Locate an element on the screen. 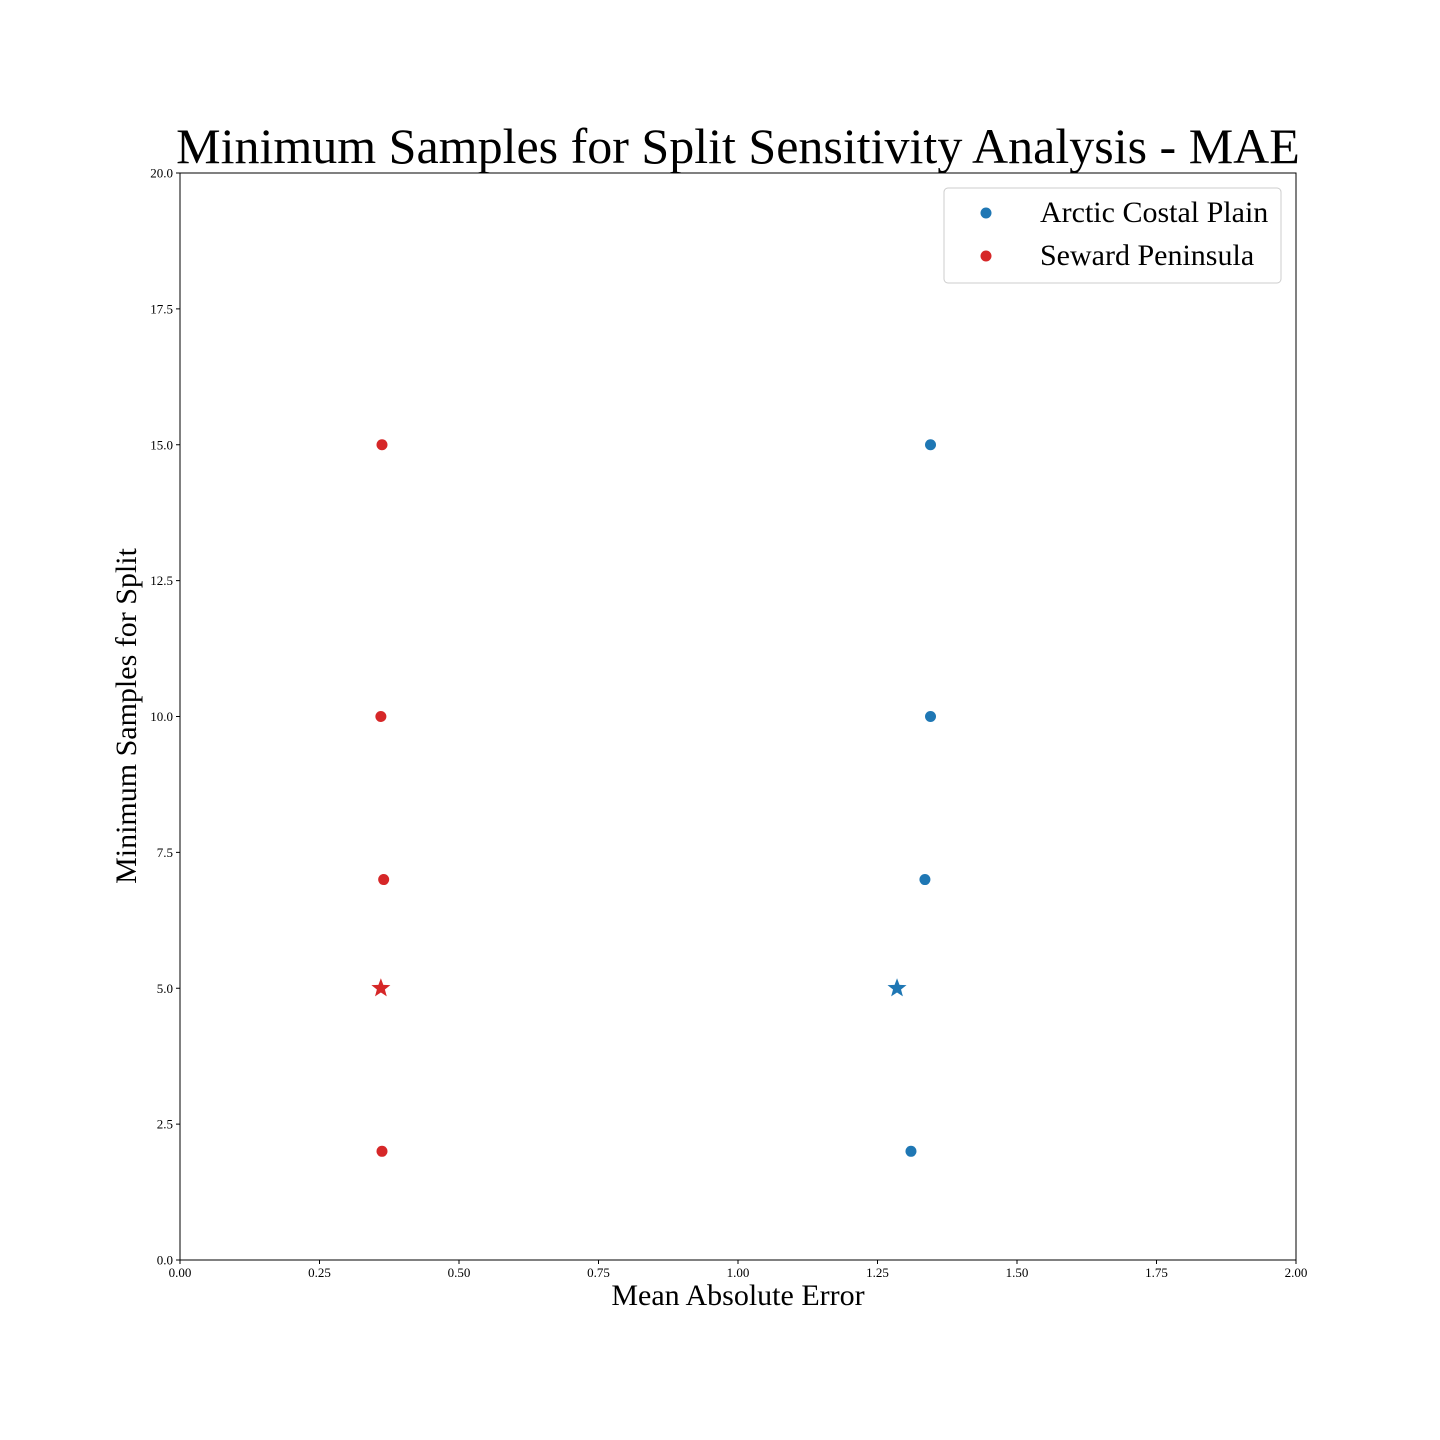 The height and width of the screenshot is (1440, 1440). x-tick-label: 0.00 is located at coordinates (180, 1272).